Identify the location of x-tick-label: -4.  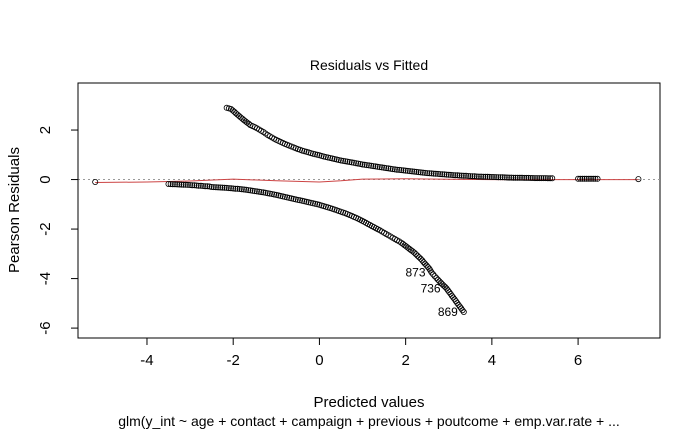
(146, 360).